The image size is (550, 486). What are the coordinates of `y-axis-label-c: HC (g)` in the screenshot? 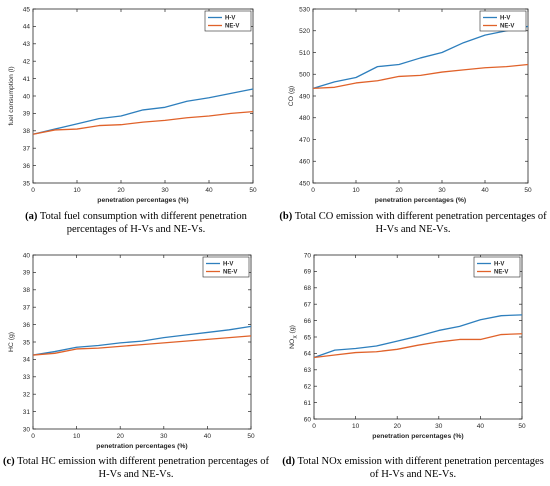 It's located at (11, 342).